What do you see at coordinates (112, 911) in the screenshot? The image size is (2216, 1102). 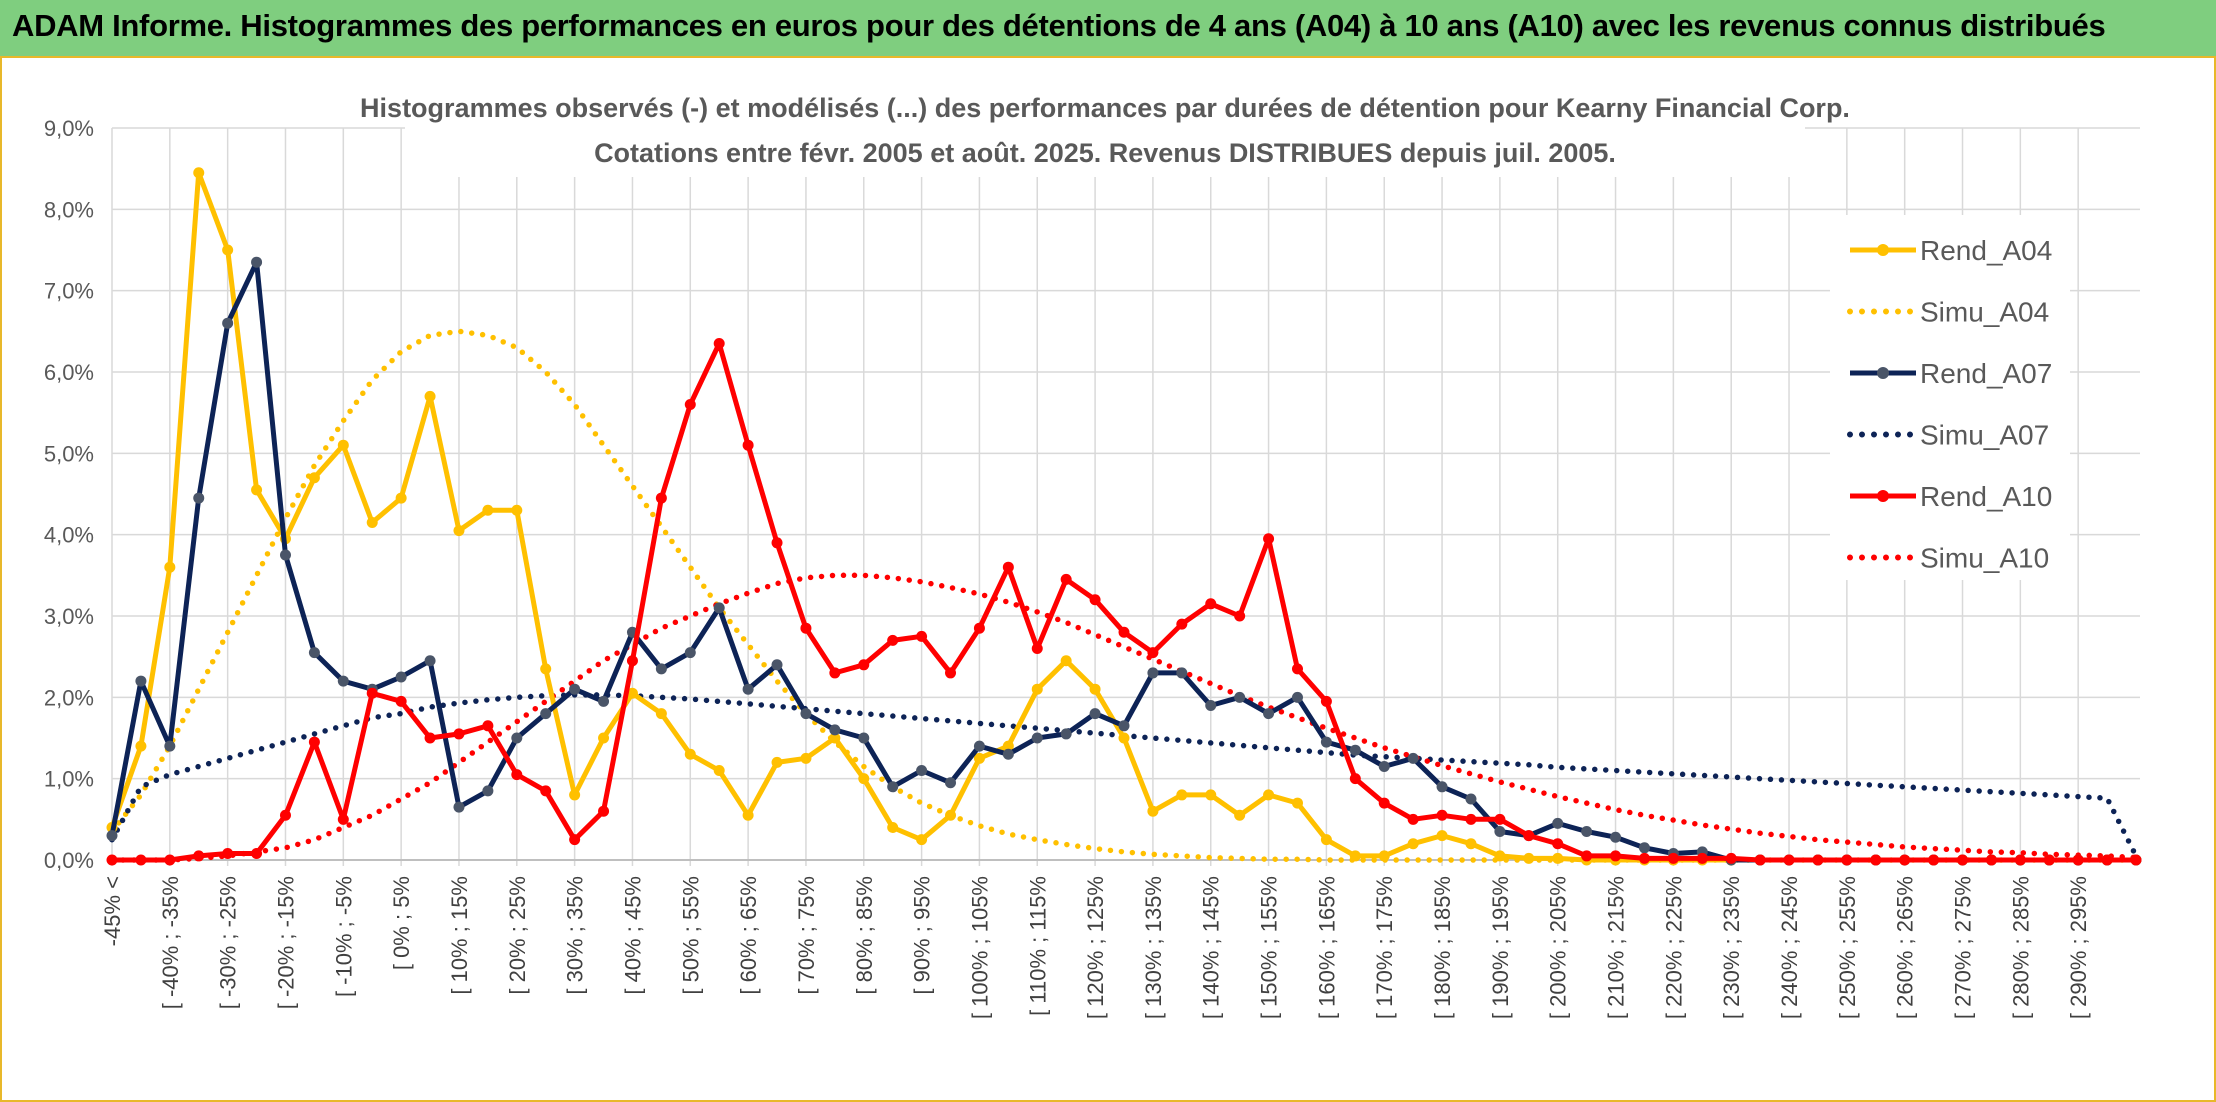 I see `x-tick-label: -45% <` at bounding box center [112, 911].